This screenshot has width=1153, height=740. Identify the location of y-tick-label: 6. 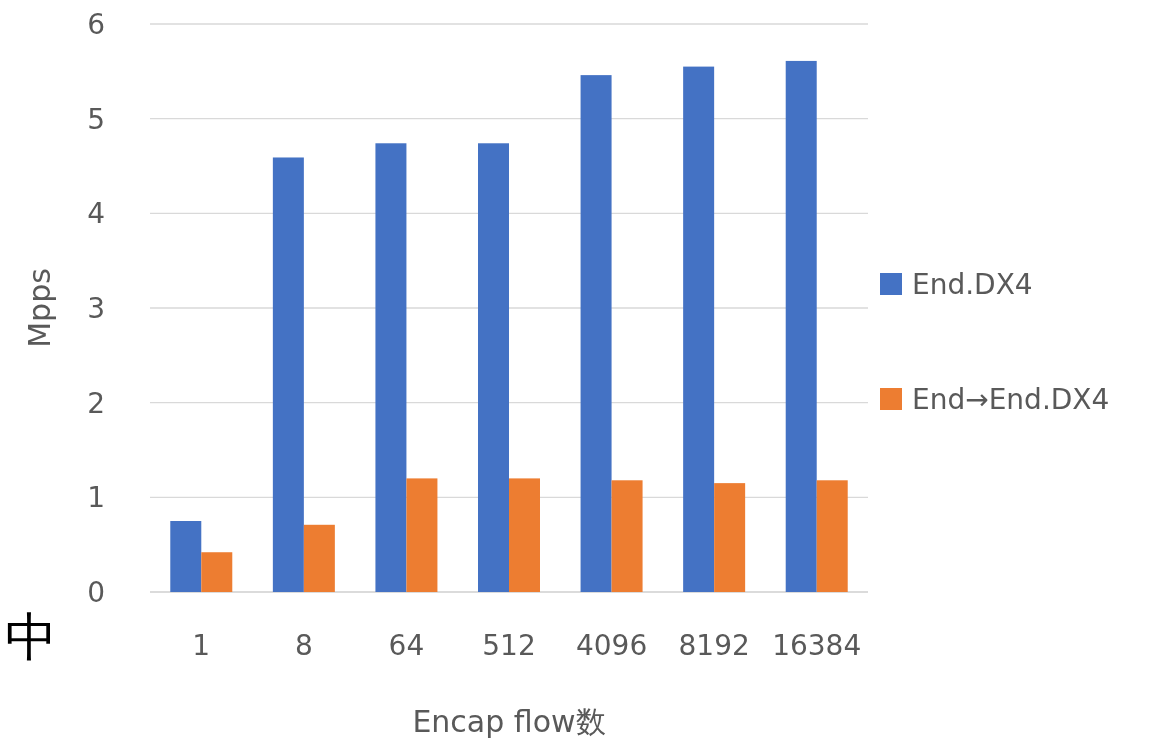
(96, 24).